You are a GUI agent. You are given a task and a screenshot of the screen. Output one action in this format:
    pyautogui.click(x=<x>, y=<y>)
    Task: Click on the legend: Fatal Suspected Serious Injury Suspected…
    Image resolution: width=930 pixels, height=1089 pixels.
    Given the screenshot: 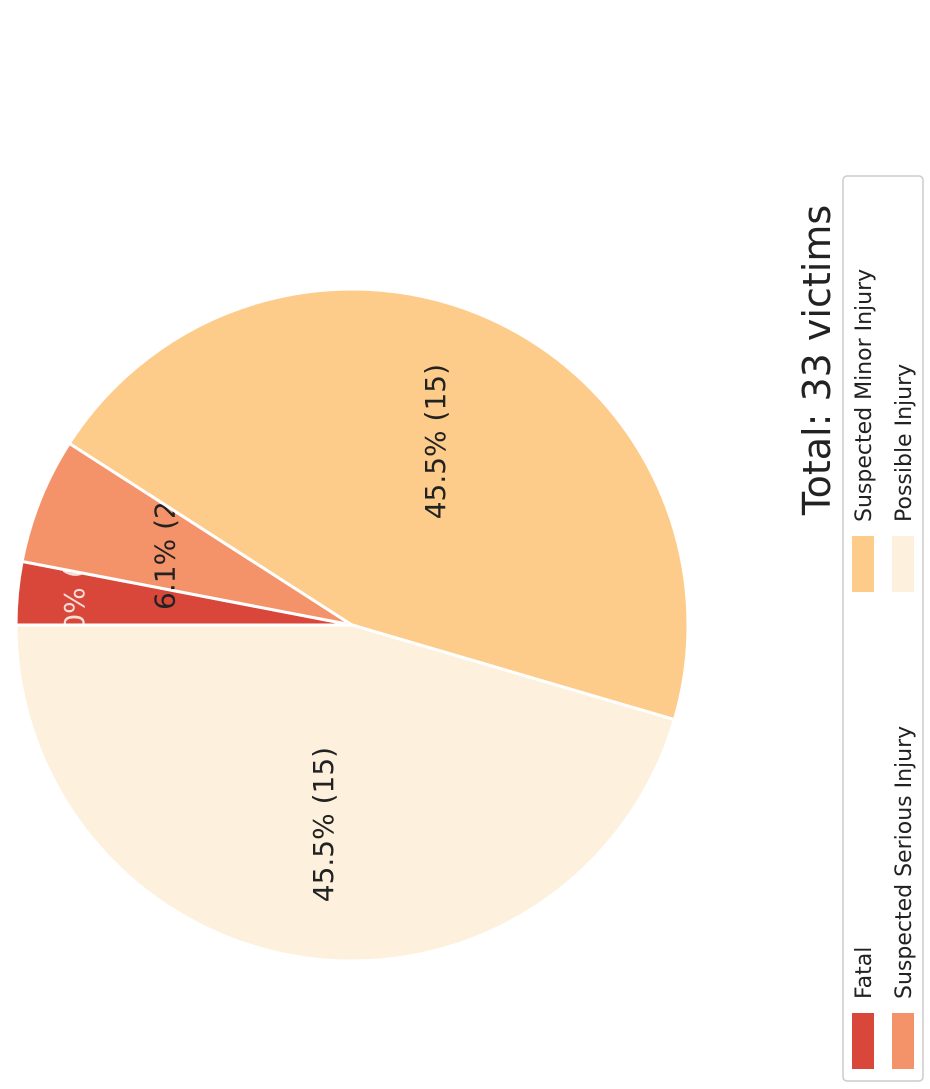 What is the action you would take?
    pyautogui.click(x=883, y=628)
    